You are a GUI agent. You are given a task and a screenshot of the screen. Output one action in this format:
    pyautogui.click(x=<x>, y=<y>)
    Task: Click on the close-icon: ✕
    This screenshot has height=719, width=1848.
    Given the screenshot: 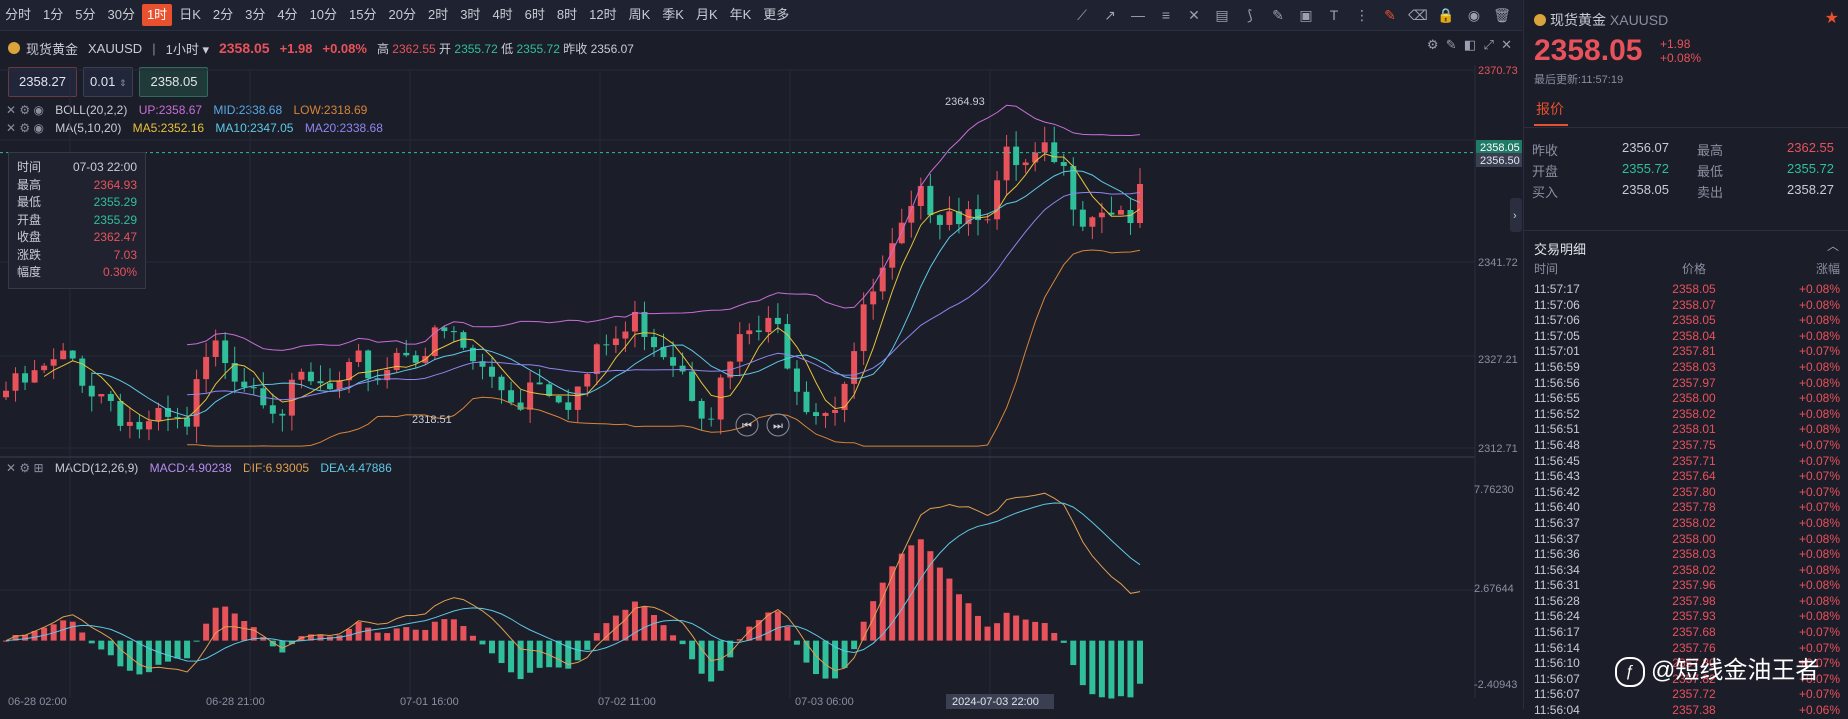 What is the action you would take?
    pyautogui.click(x=1506, y=44)
    